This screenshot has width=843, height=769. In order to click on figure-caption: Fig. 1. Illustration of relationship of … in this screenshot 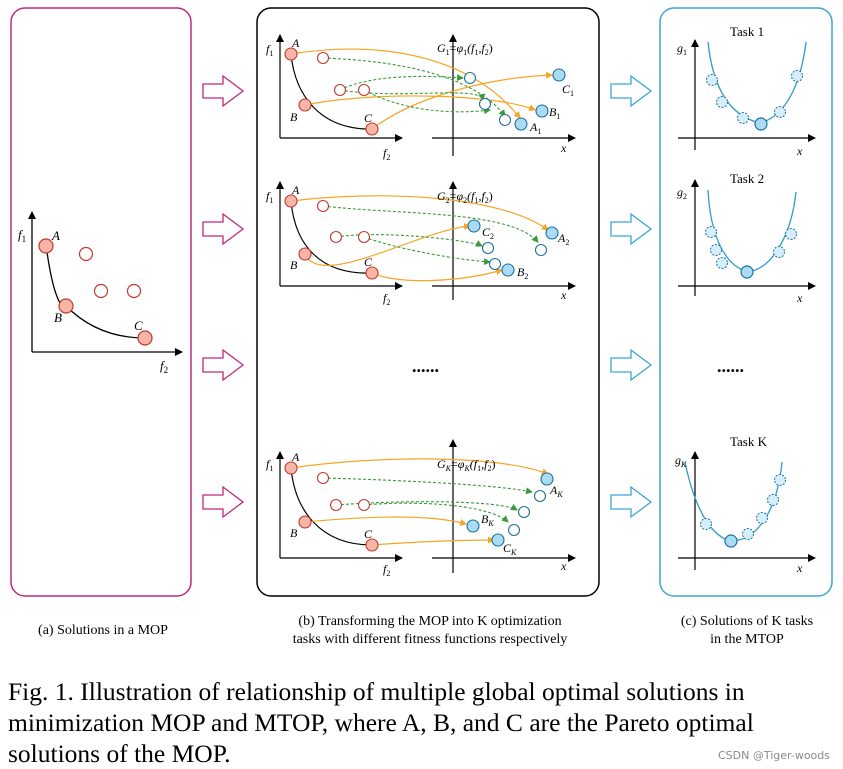, I will do `click(381, 722)`.